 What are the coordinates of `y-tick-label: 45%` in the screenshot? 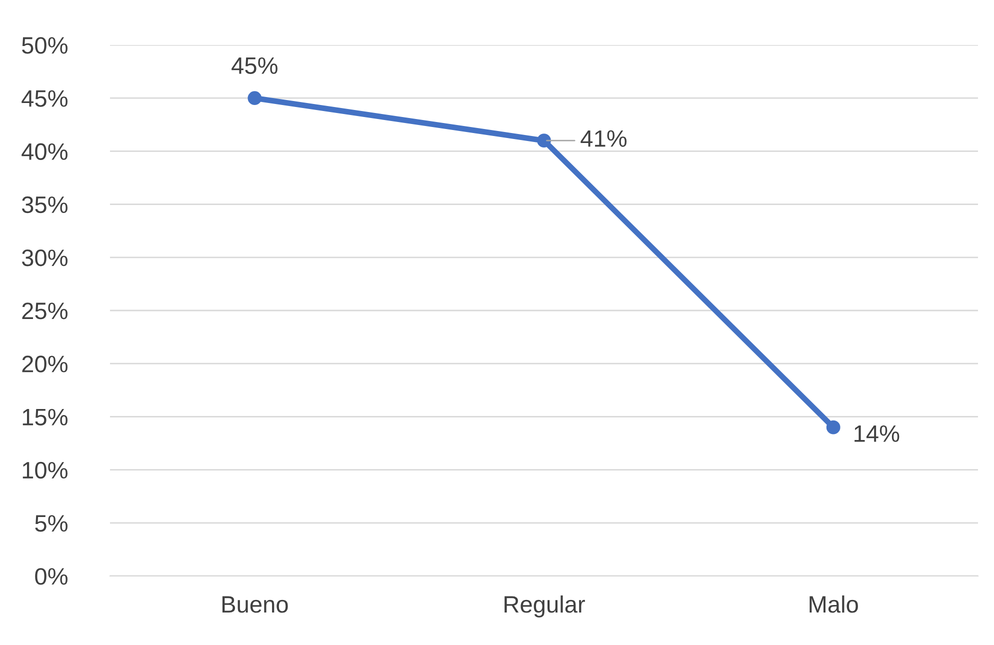 It's located at (45, 98).